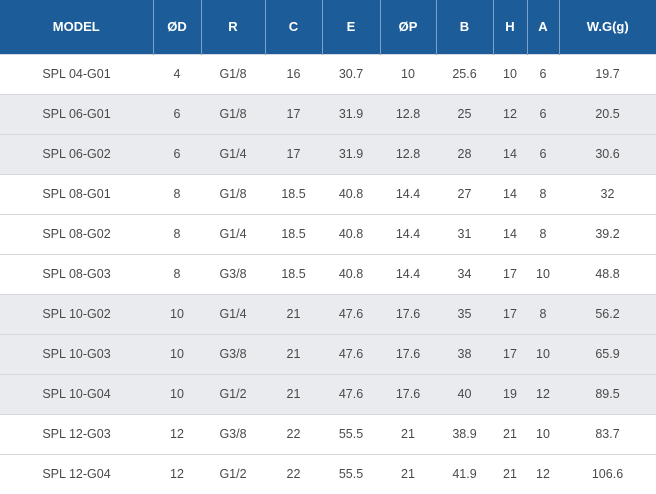  I want to click on cell-od: 12, so click(177, 473).